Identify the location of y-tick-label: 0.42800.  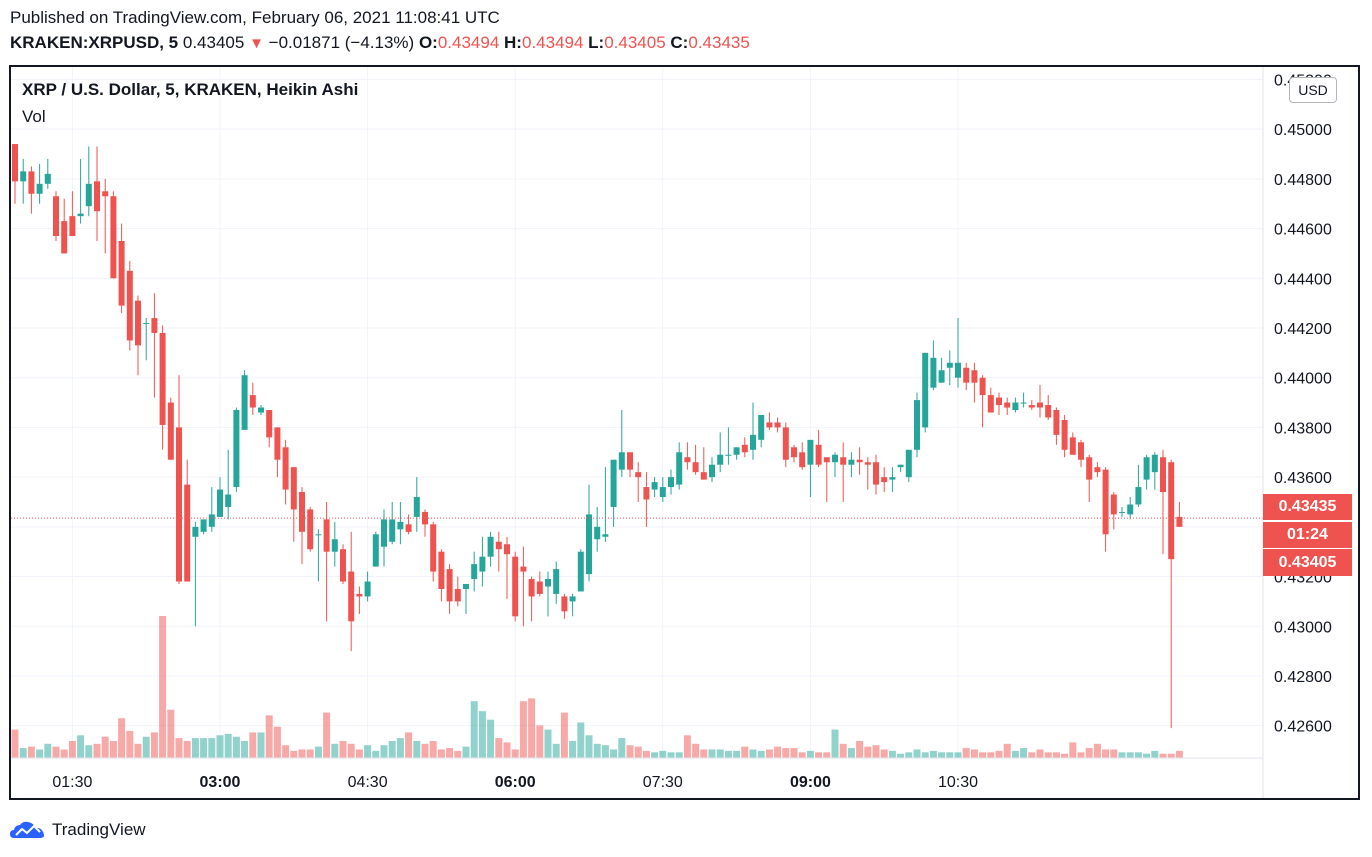
(1303, 677).